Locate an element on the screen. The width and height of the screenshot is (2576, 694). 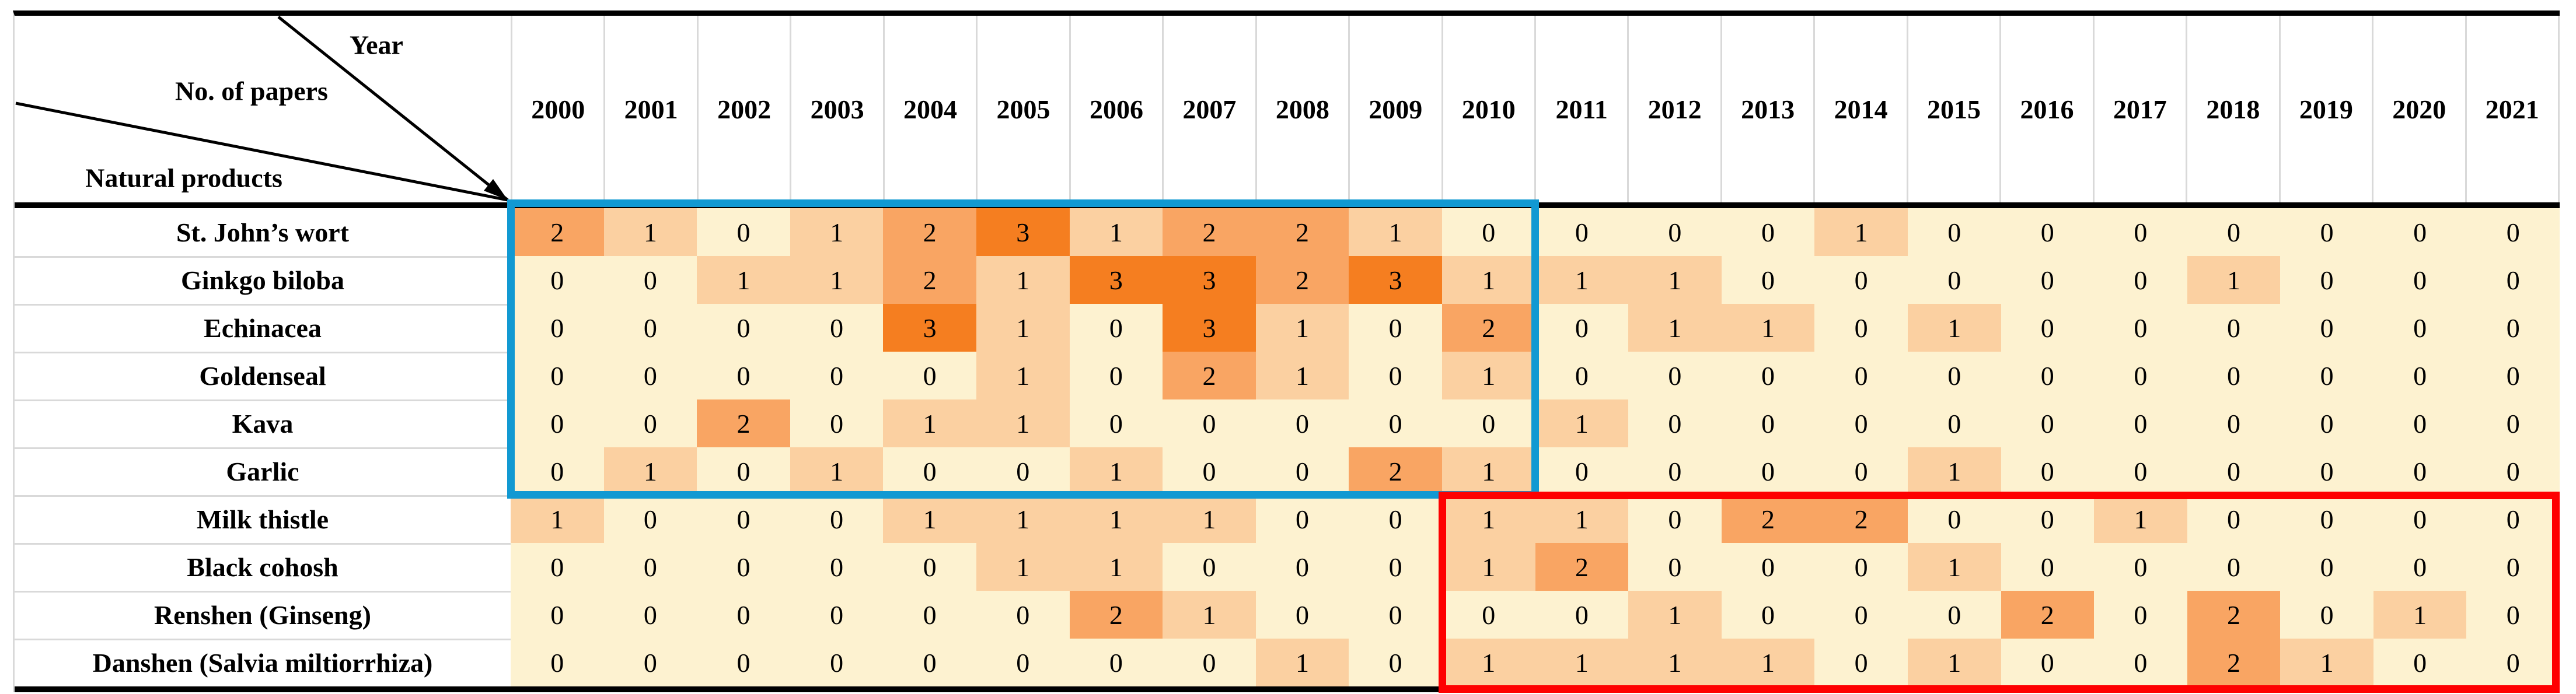
year-header-2009: 2009 is located at coordinates (1394, 109).